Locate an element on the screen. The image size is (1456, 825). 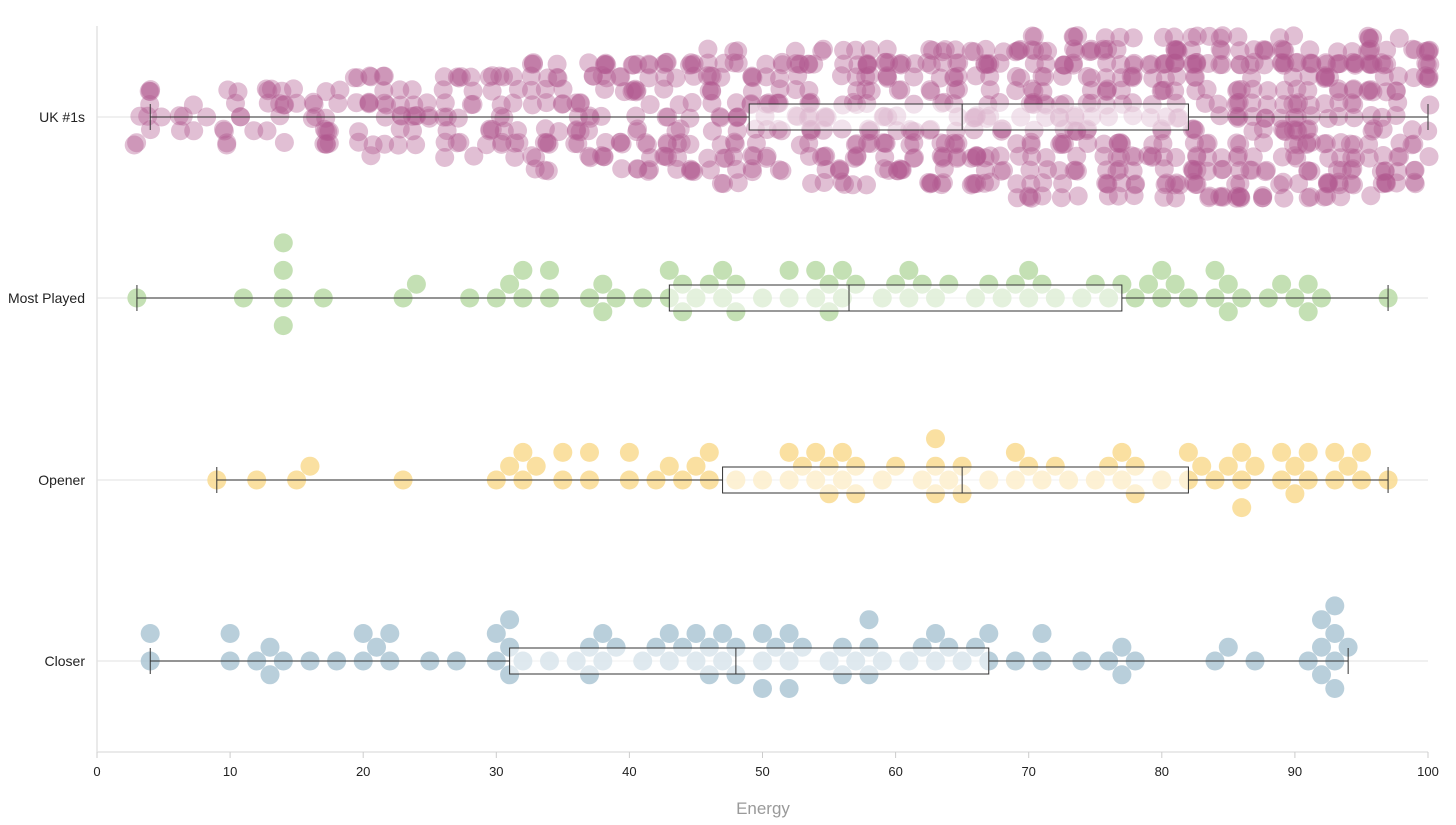
x-tick-label: 100 is located at coordinates (1428, 771).